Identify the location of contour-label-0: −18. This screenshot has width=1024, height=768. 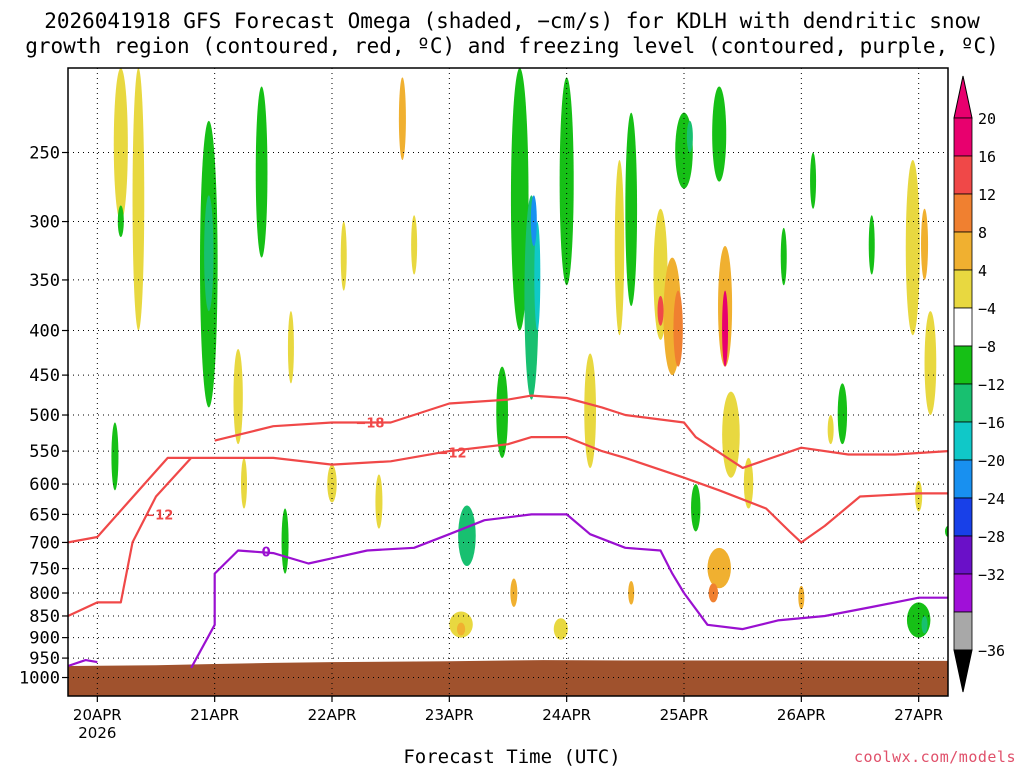
(369, 424).